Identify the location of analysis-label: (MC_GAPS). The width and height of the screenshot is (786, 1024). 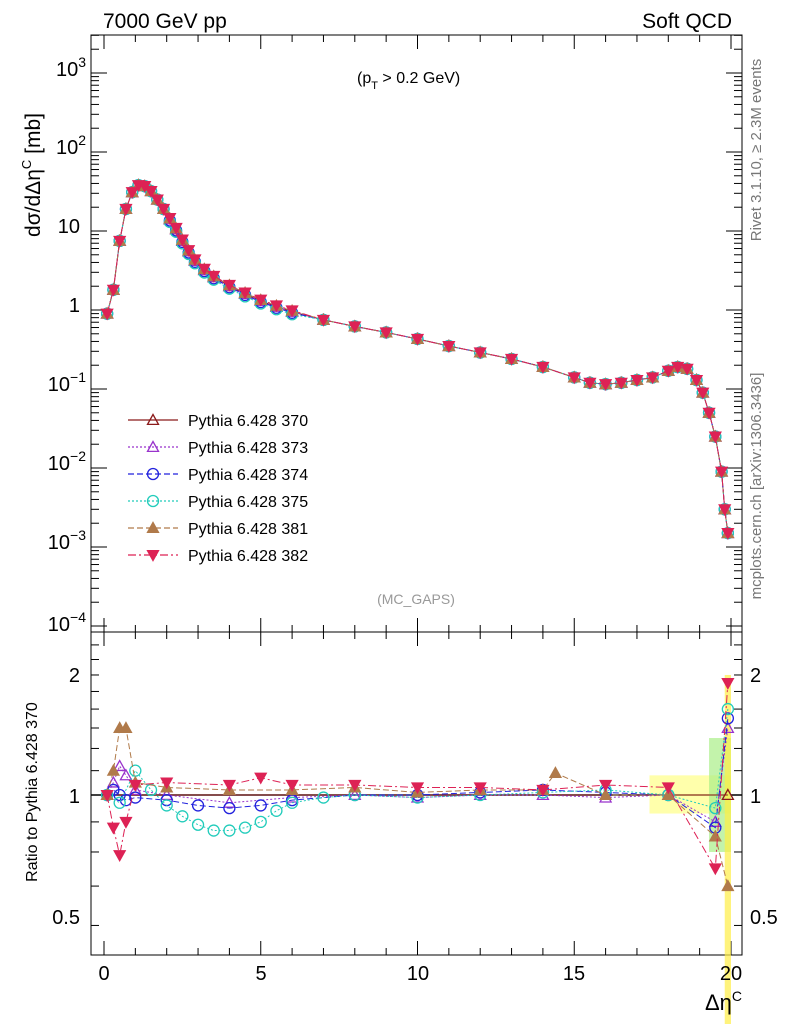
(416, 599).